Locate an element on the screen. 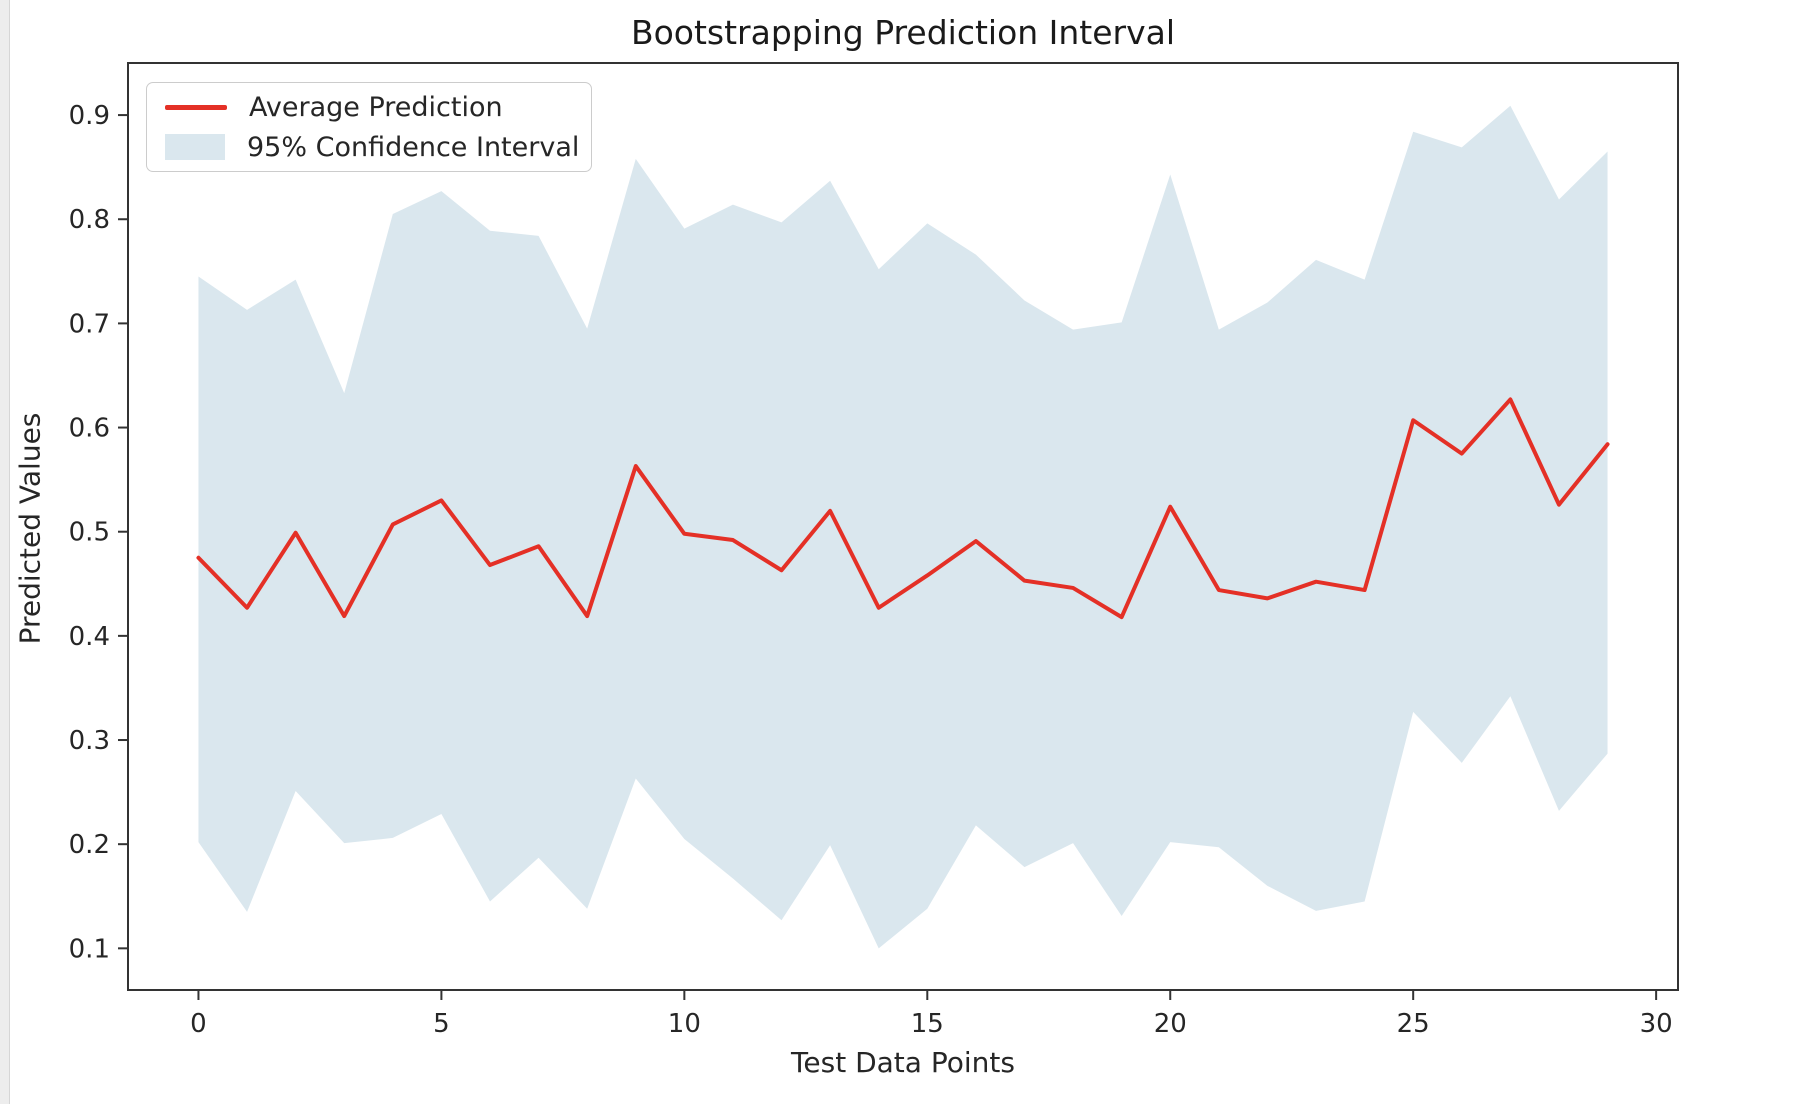 This screenshot has width=1808, height=1104. legend-label: 95% Confidence Interval is located at coordinates (413, 147).